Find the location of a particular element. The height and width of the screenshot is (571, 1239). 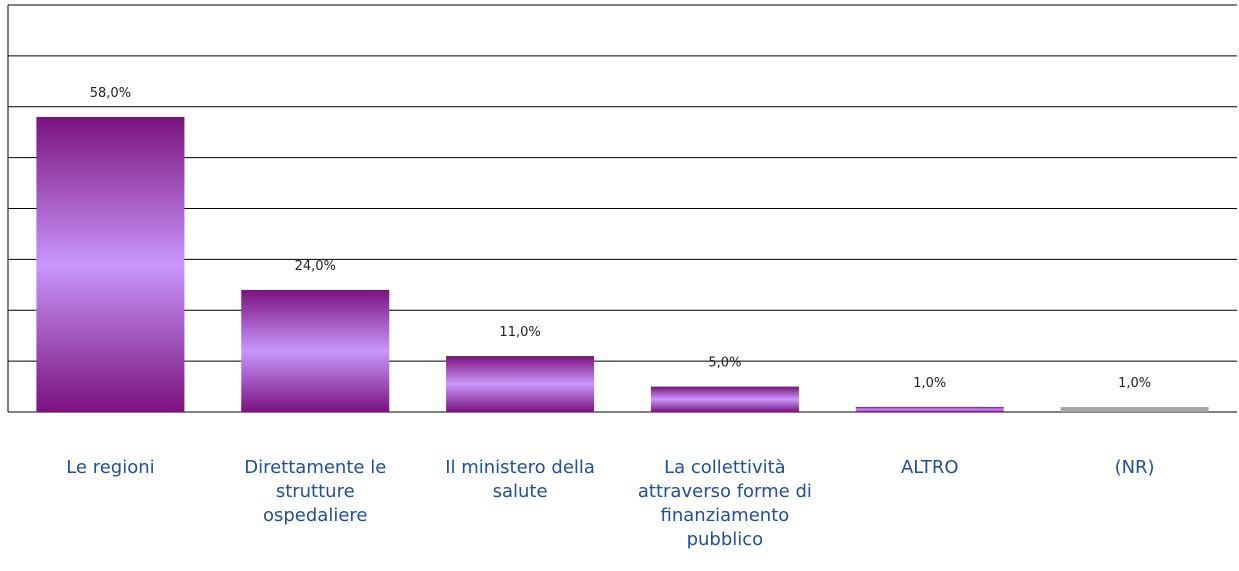

x-tick-label: Le regioni is located at coordinates (110, 467).